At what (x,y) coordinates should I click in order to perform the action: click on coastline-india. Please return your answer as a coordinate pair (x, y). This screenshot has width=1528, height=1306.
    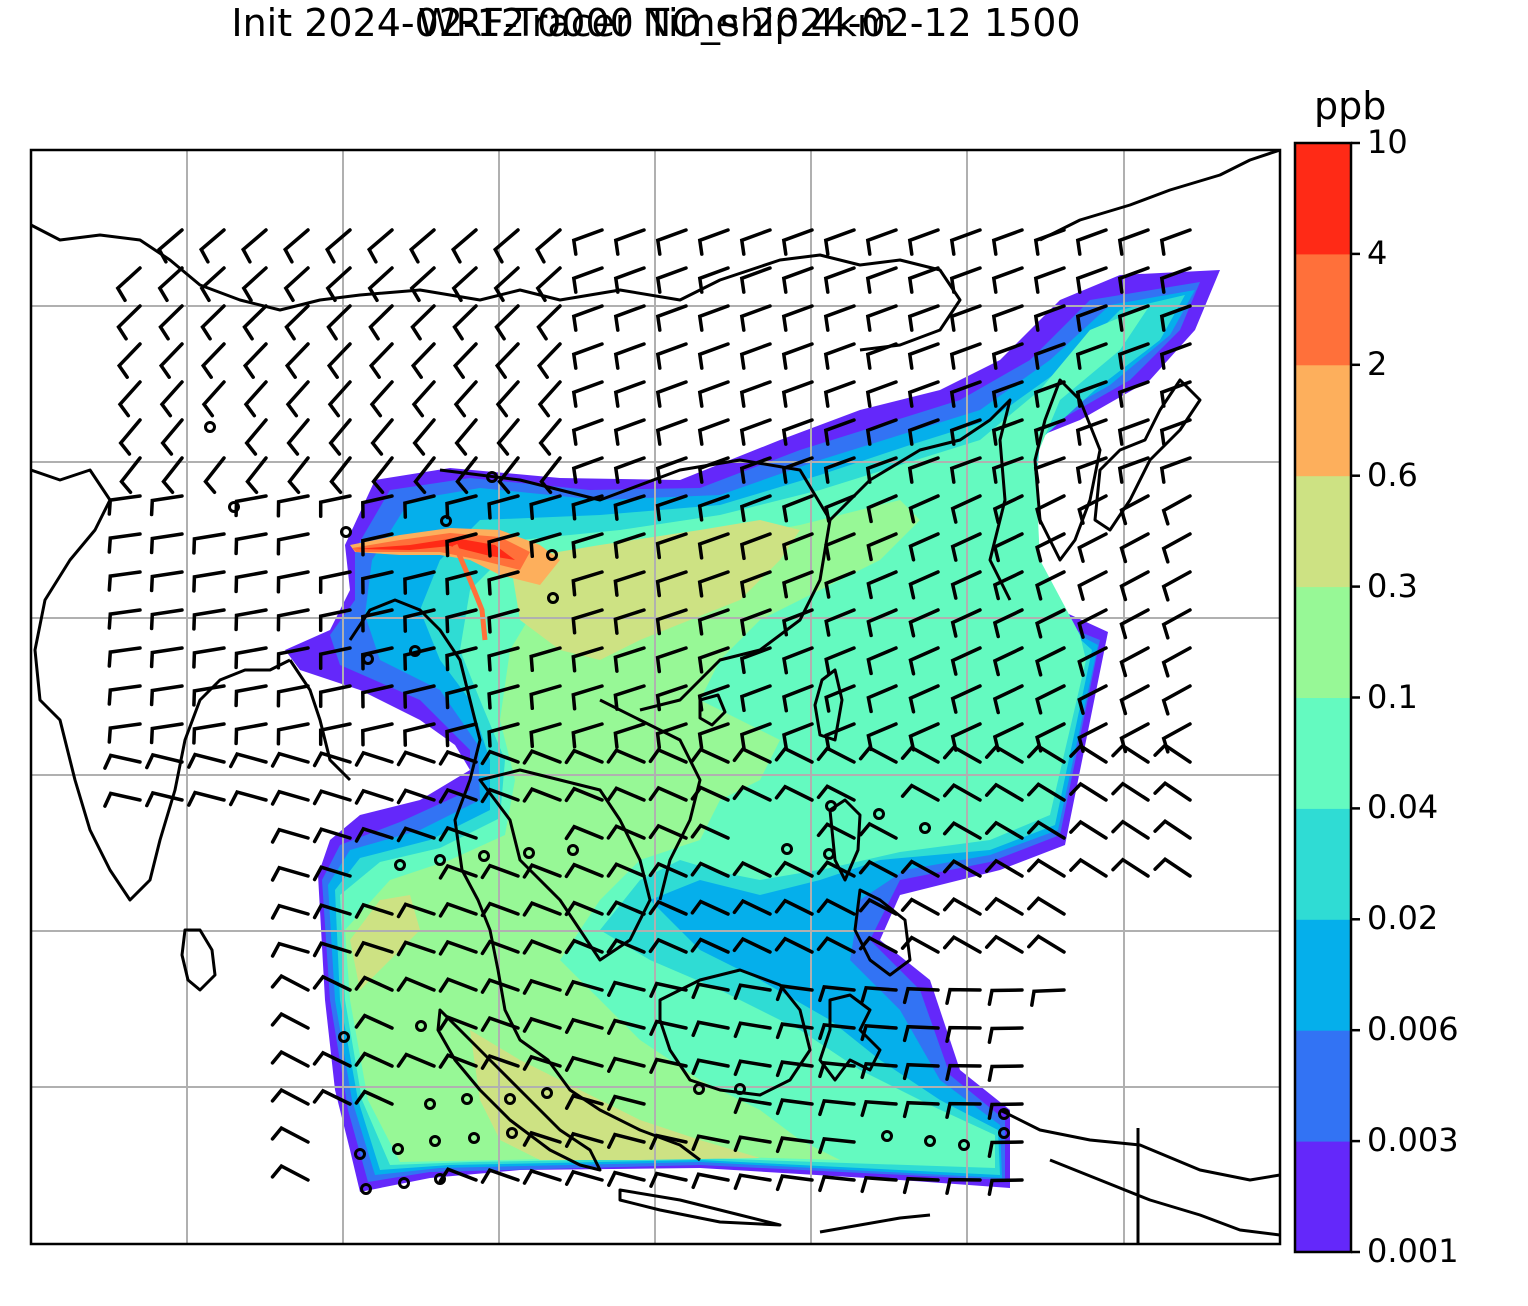
    Looking at the image, I should click on (161, 685).